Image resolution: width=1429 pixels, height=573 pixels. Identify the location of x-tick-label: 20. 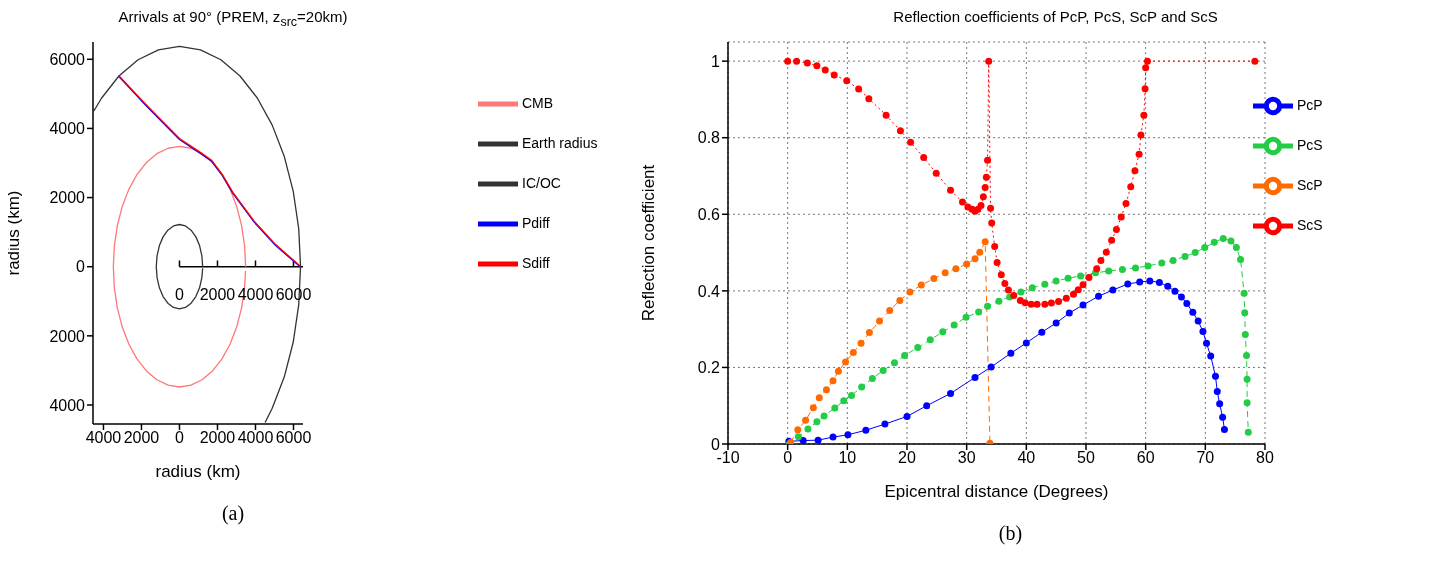
(907, 458).